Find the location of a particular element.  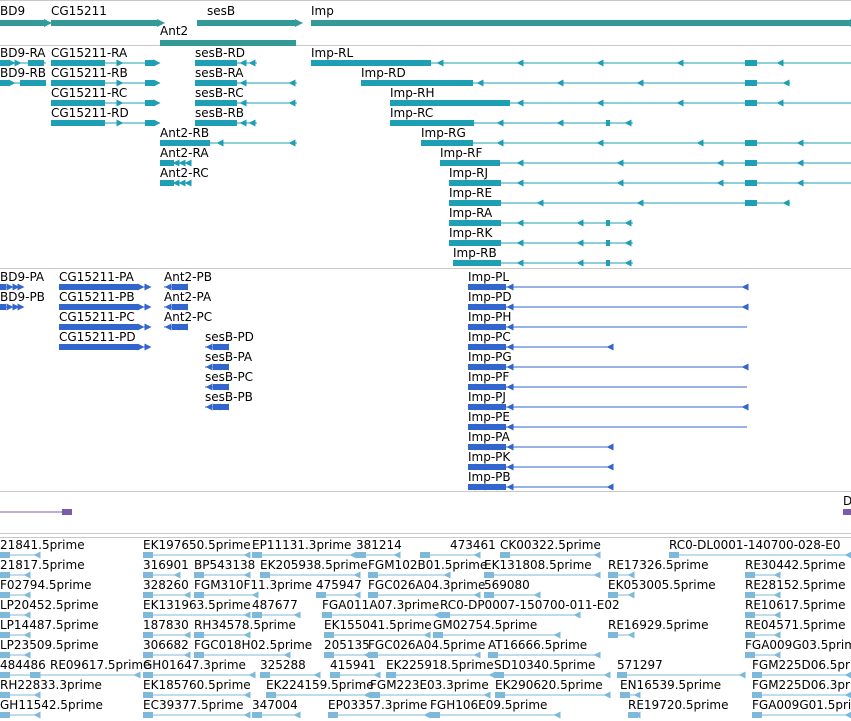

transcript-label: BD9-RA is located at coordinates (23, 53).